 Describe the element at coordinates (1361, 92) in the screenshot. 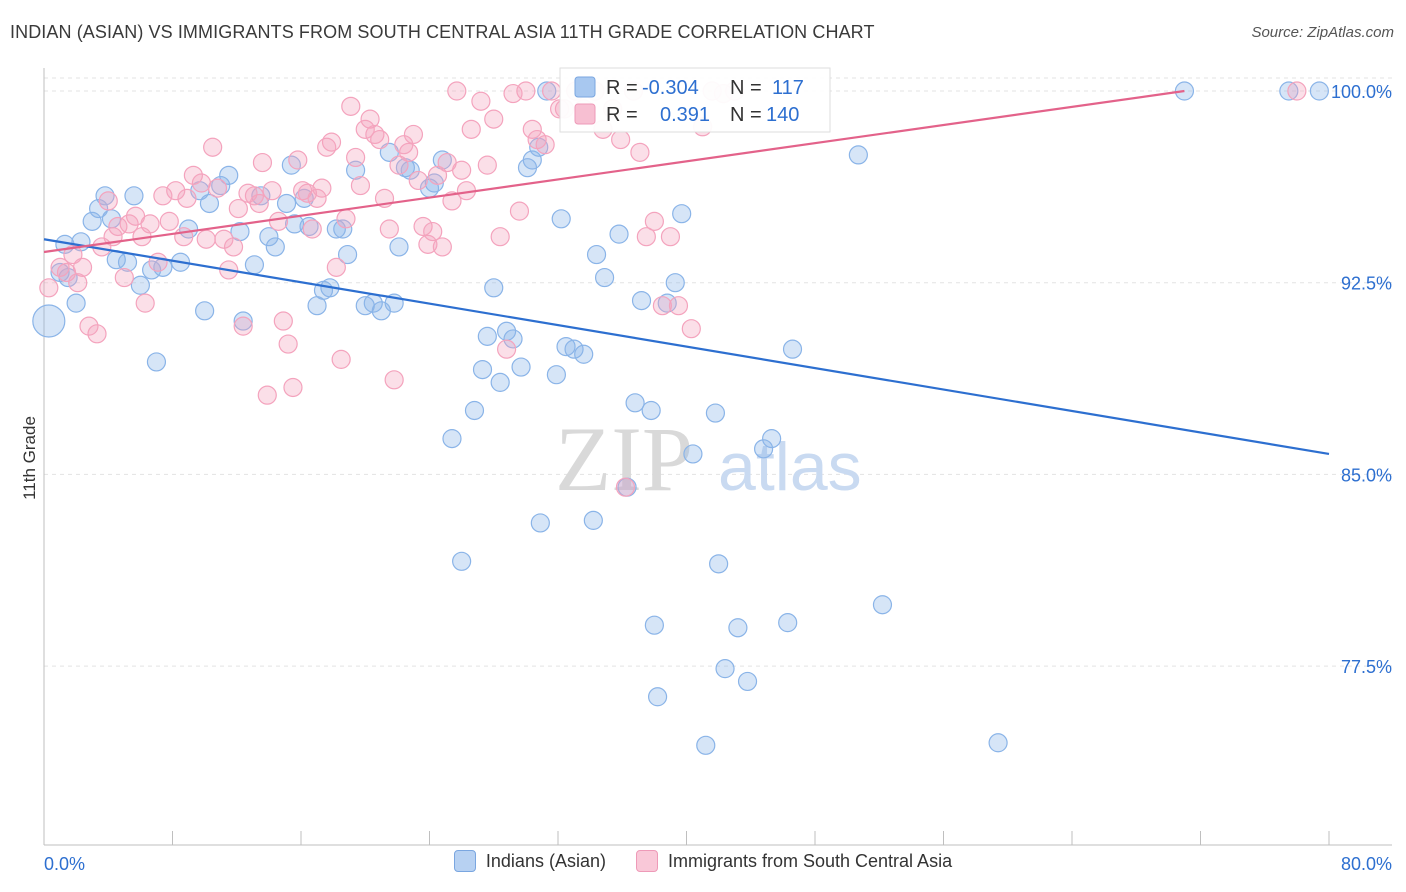

I see `y-tick-label: 100.0%` at that location.